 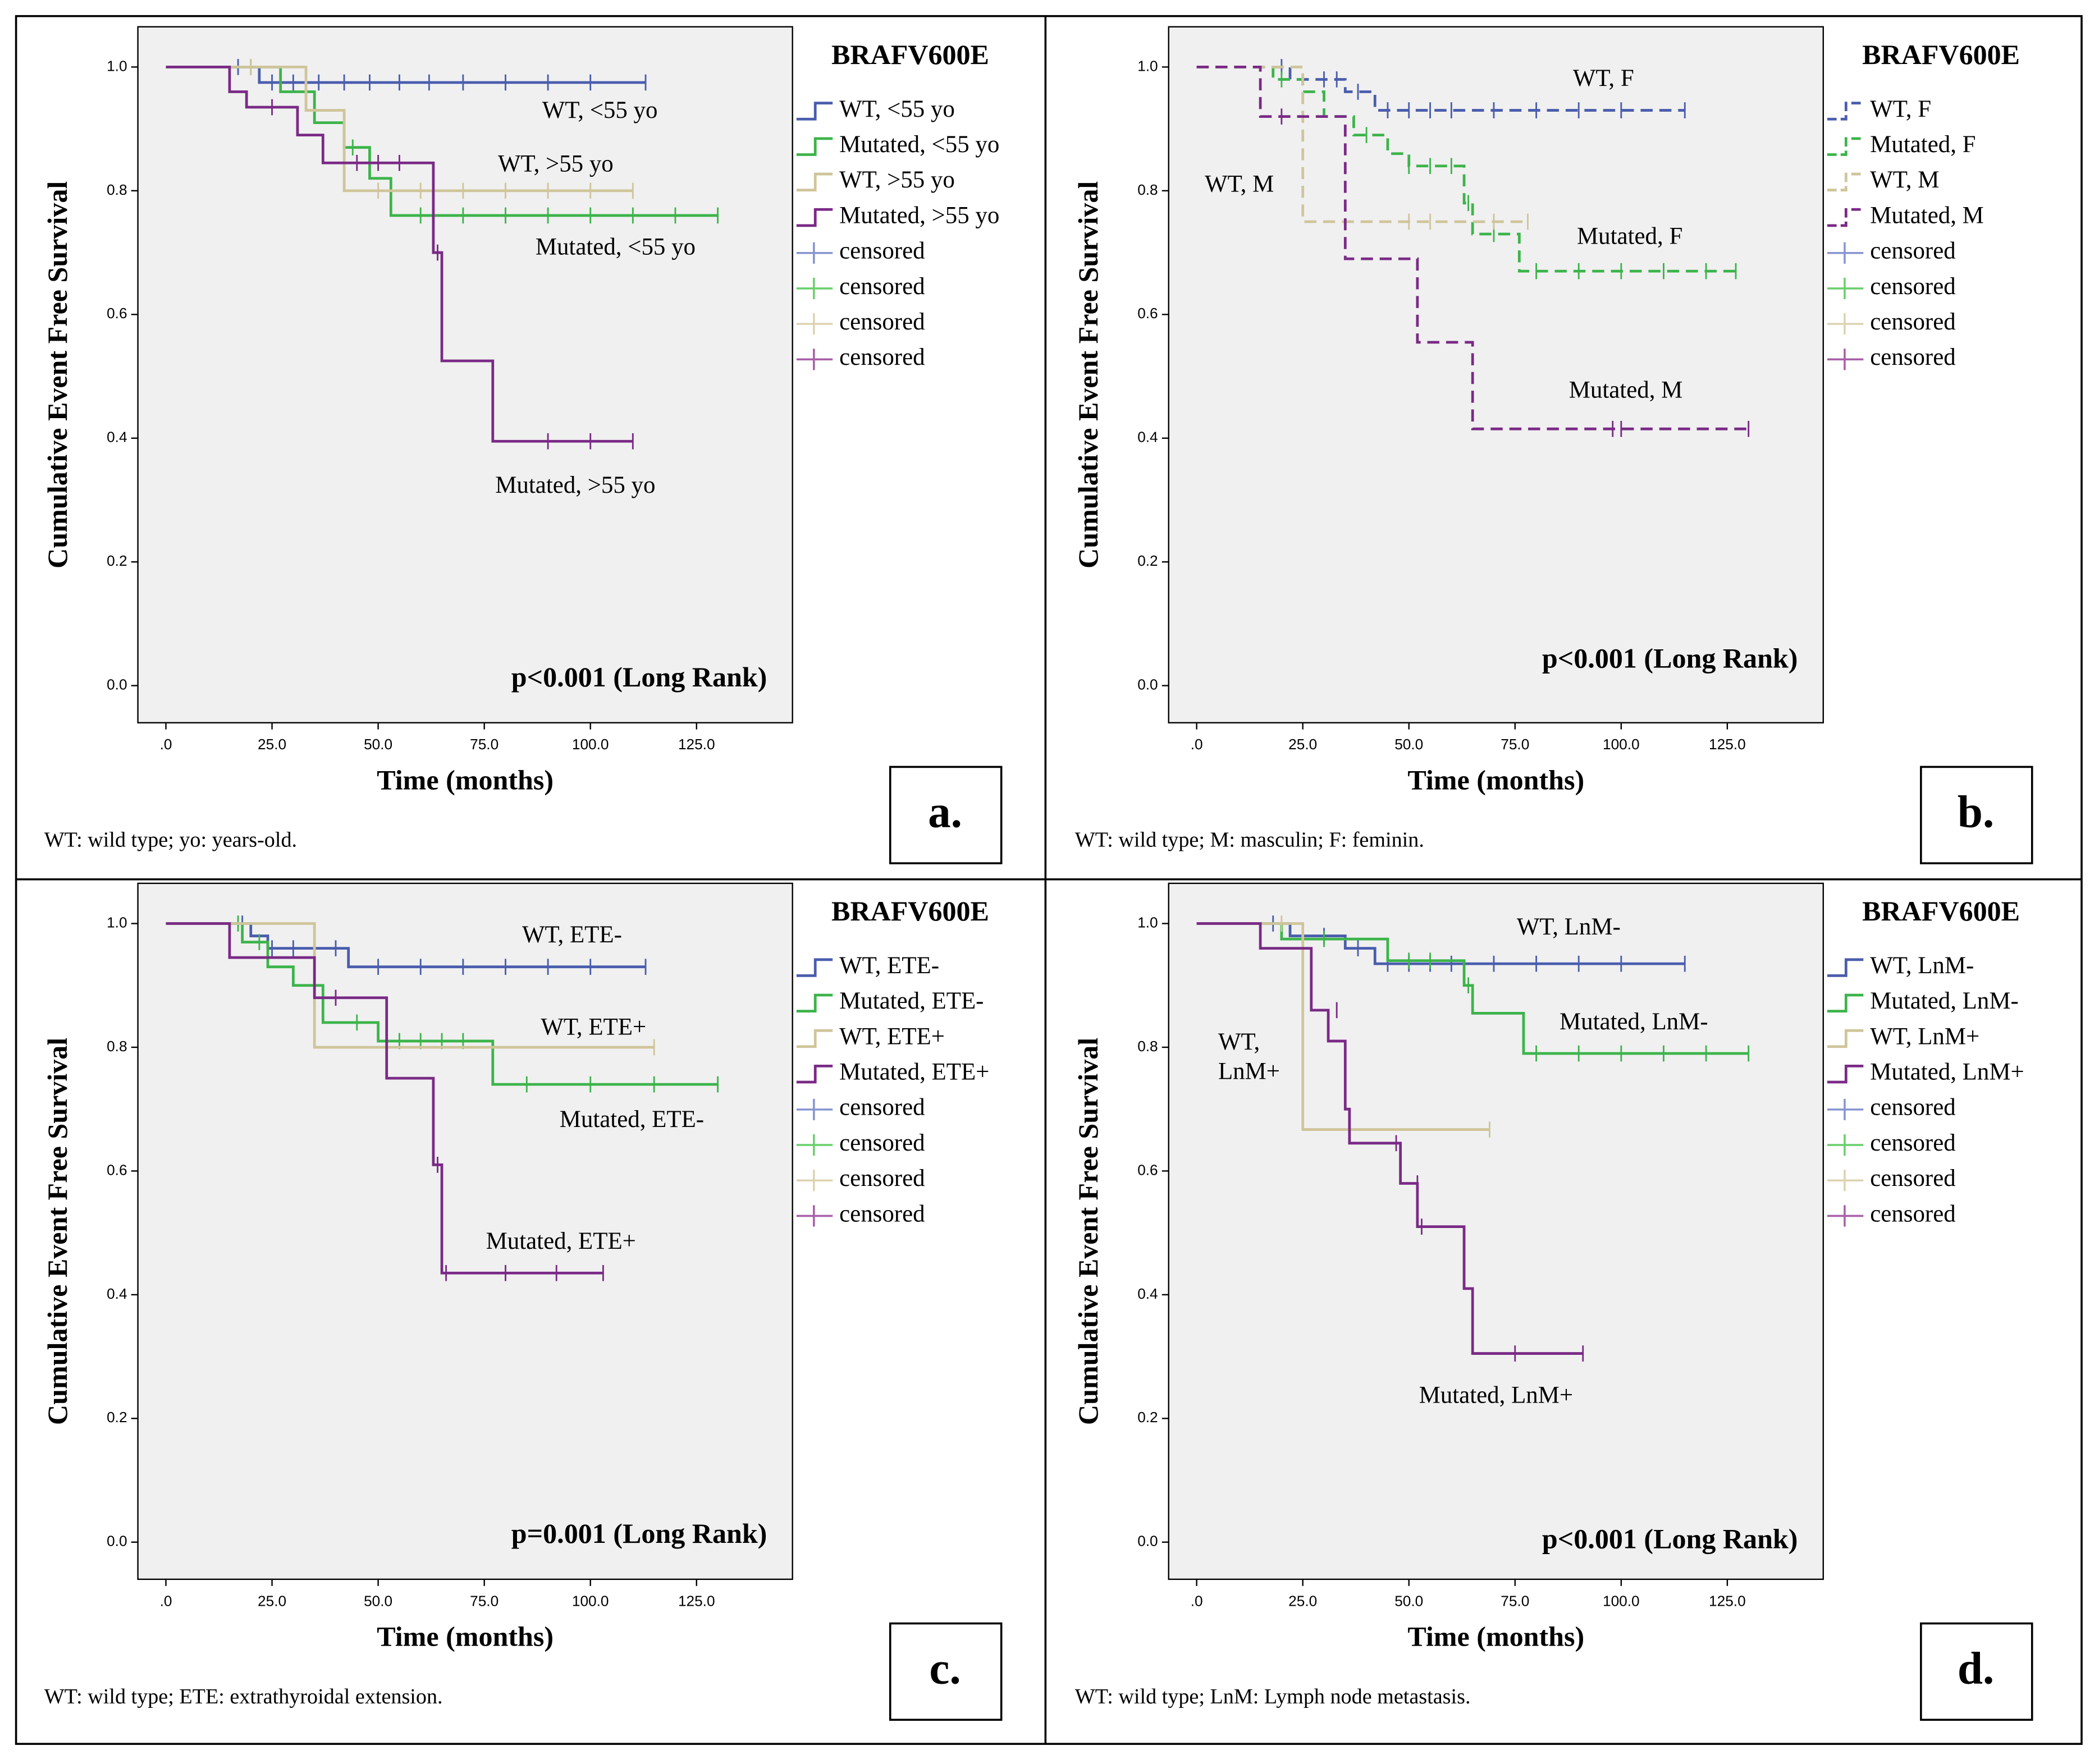 I want to click on line-label: WT, <55 yo, so click(x=600, y=110).